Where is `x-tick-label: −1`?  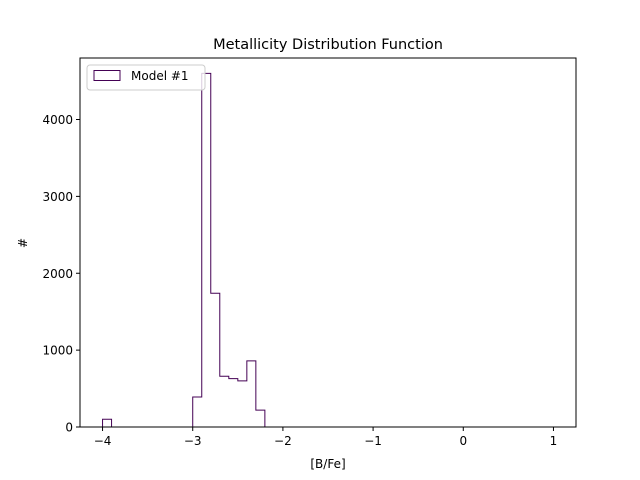 x-tick-label: −1 is located at coordinates (373, 441).